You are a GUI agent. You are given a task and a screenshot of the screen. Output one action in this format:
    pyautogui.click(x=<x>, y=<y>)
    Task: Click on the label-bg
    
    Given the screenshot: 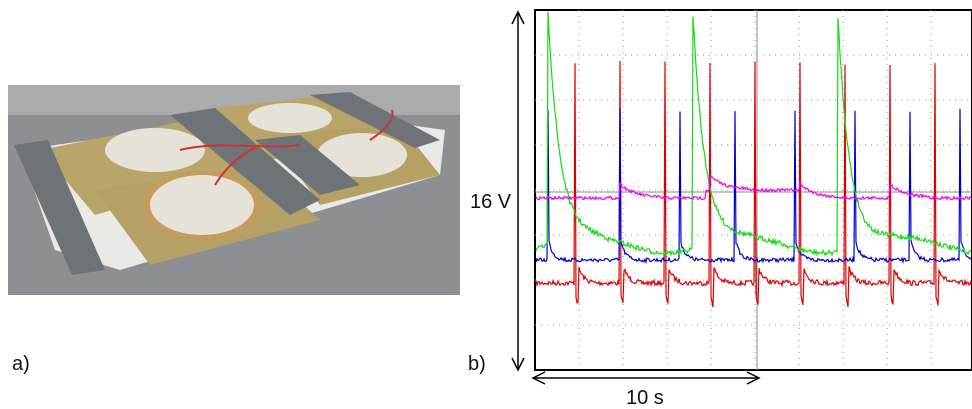 What is the action you would take?
    pyautogui.click(x=493, y=200)
    